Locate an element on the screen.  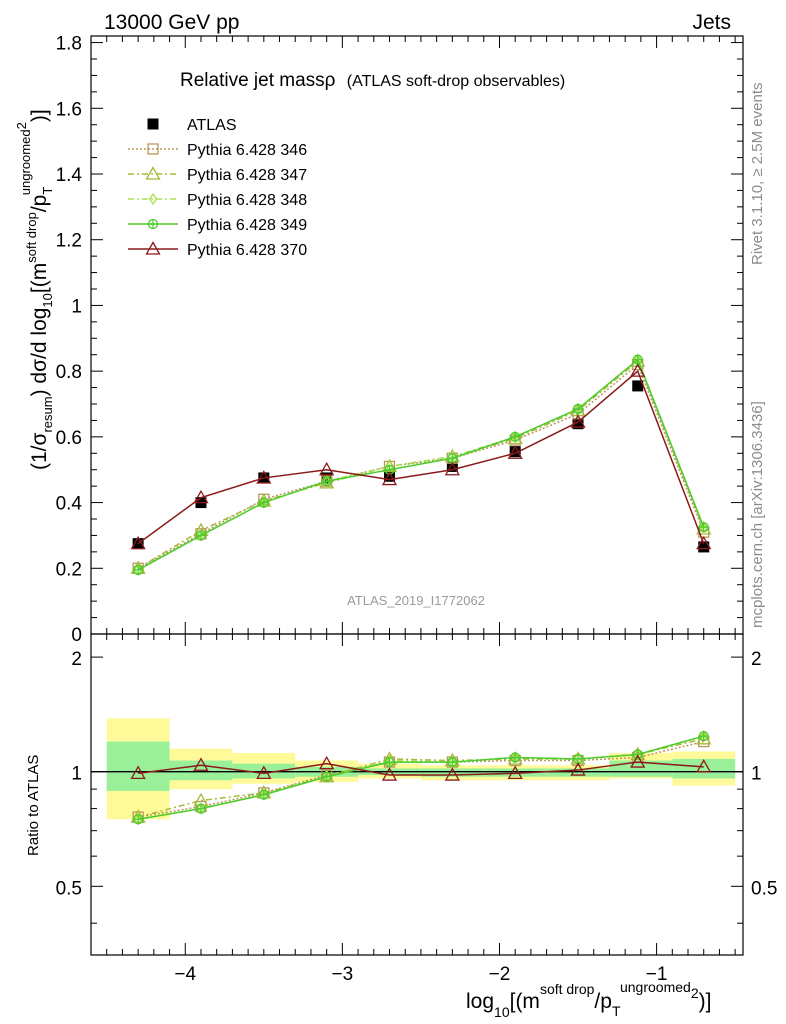
header-left: 13000 GeV pp is located at coordinates (171, 22).